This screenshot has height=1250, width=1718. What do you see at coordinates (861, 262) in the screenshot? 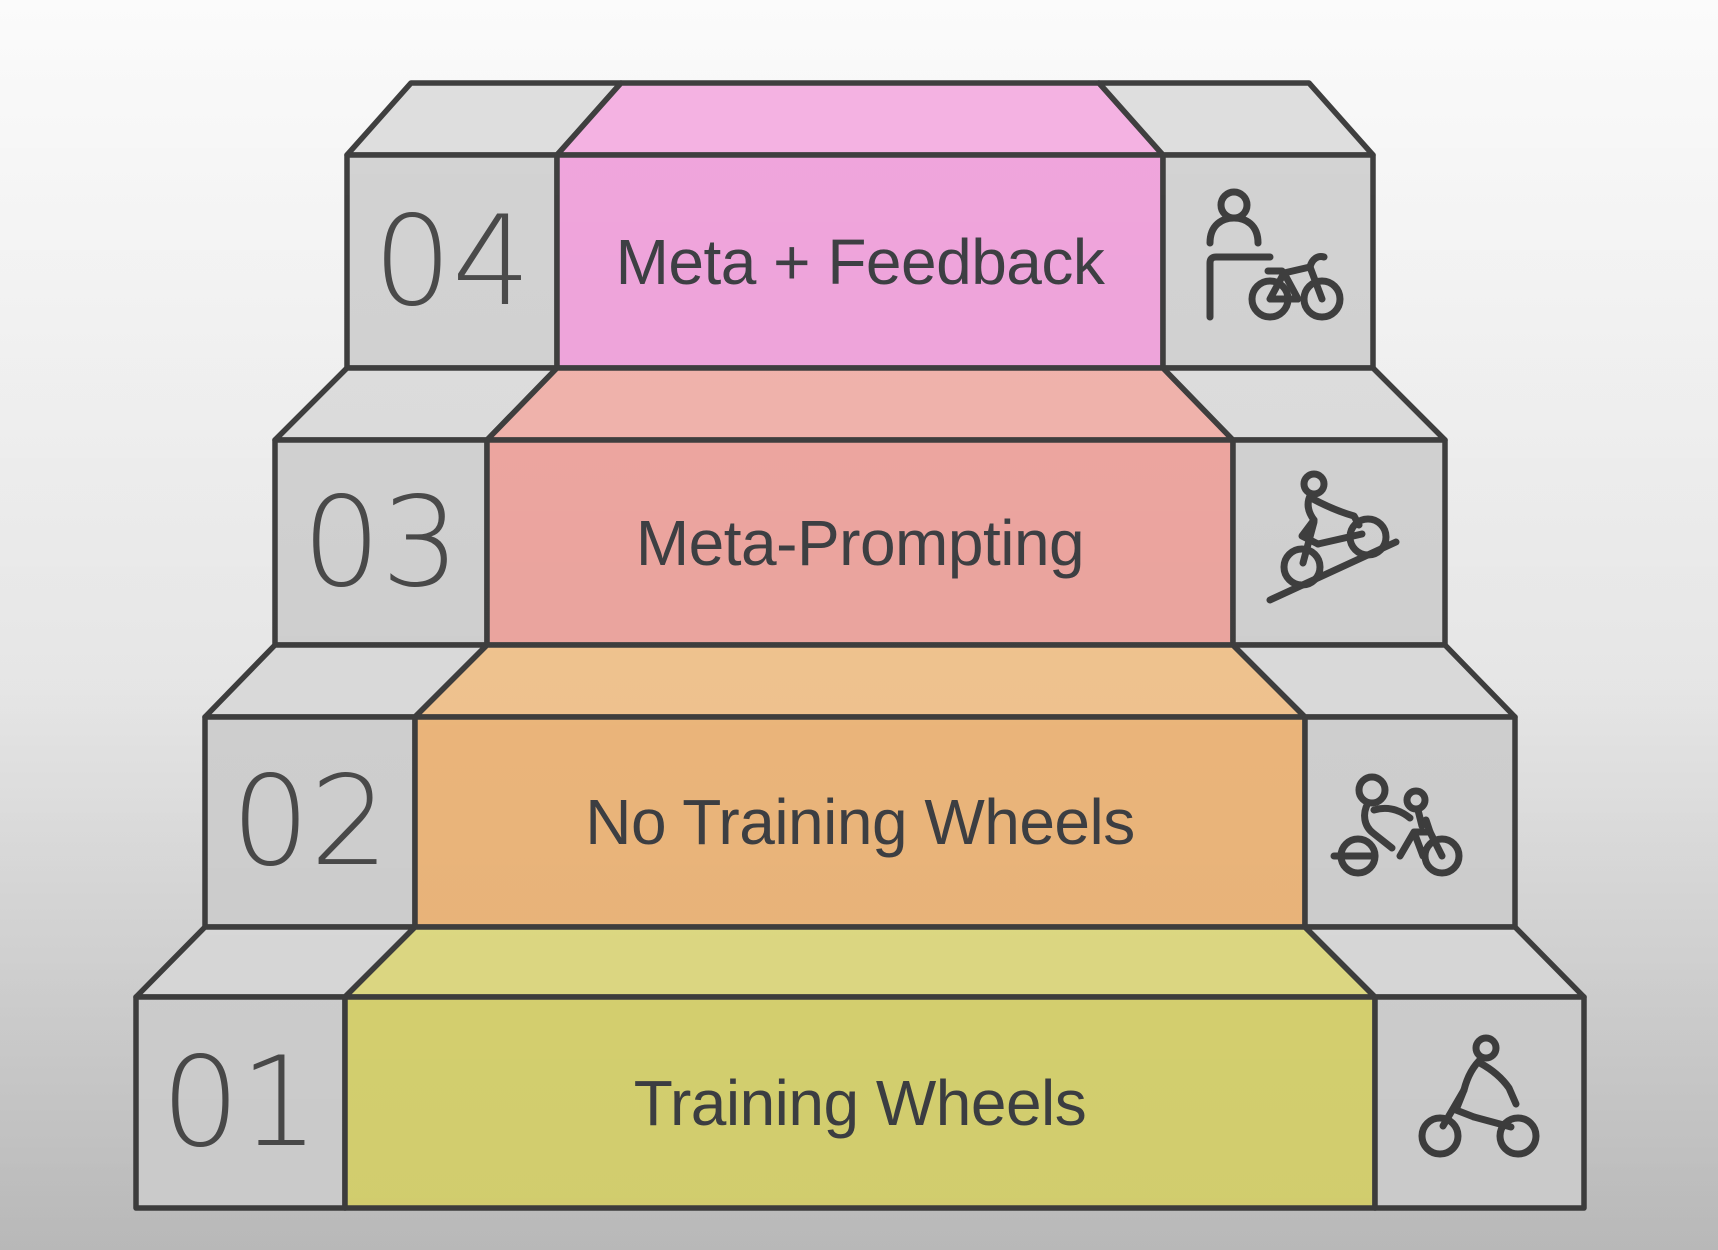
I see `step-04-label: Meta + Feedback` at bounding box center [861, 262].